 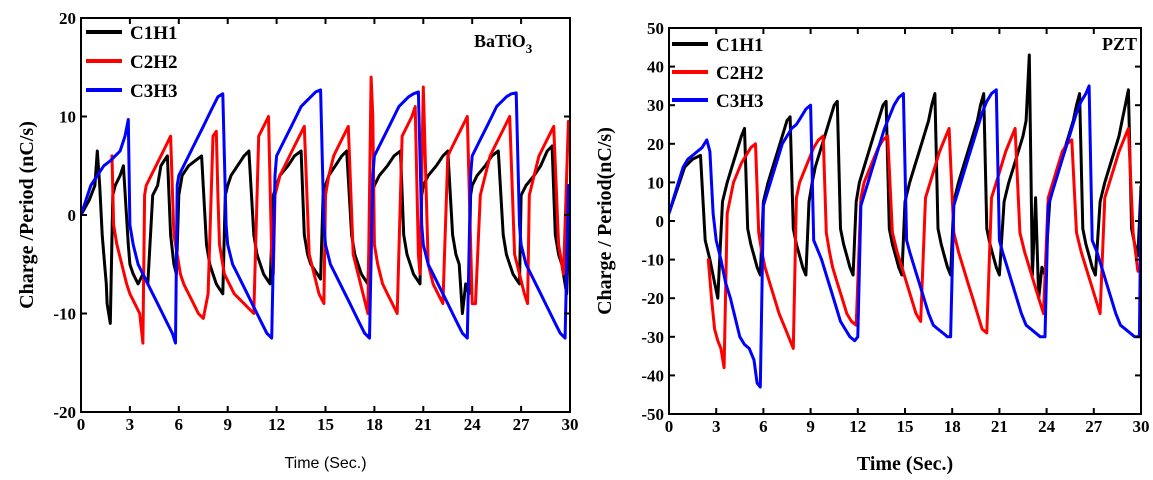 What do you see at coordinates (652, 375) in the screenshot?
I see `y-tick-label: -40` at bounding box center [652, 375].